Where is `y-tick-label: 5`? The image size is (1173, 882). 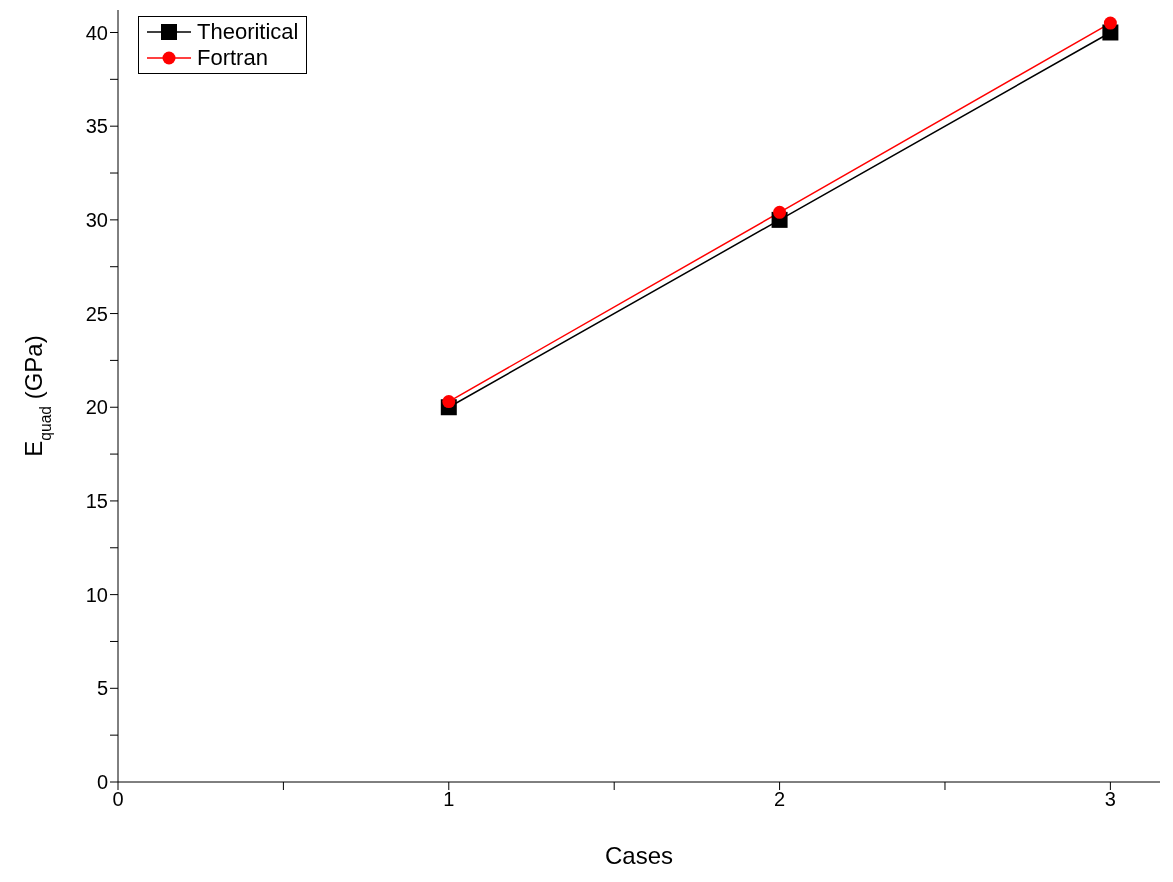
y-tick-label: 5 is located at coordinates (102, 688).